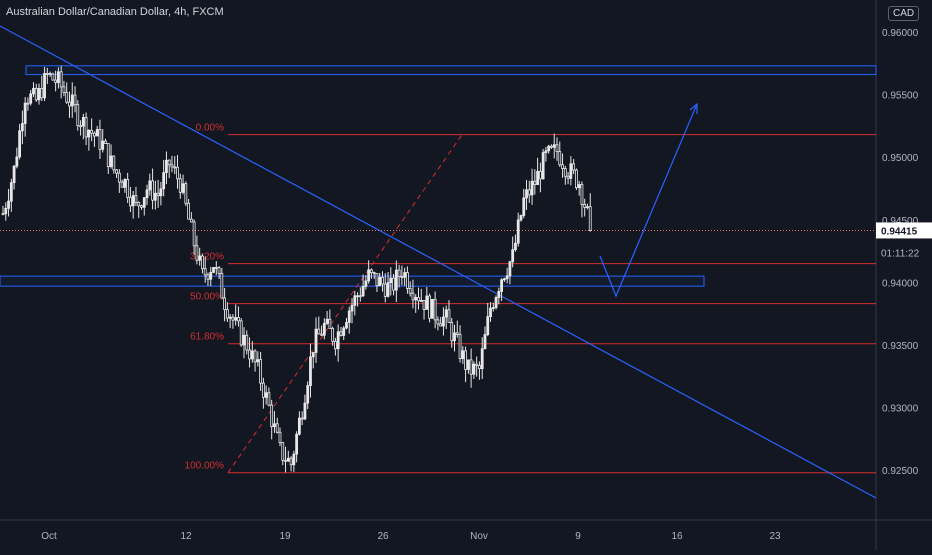 Image resolution: width=932 pixels, height=555 pixels. Describe the element at coordinates (900, 158) in the screenshot. I see `price-tick-label: 0.95000` at that location.